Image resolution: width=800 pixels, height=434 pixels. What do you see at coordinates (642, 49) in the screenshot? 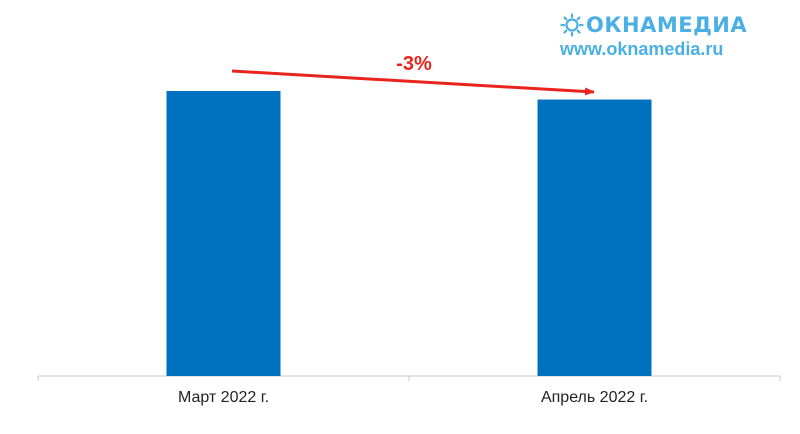
I see `logo-url-text: www.oknamedia.ru` at bounding box center [642, 49].